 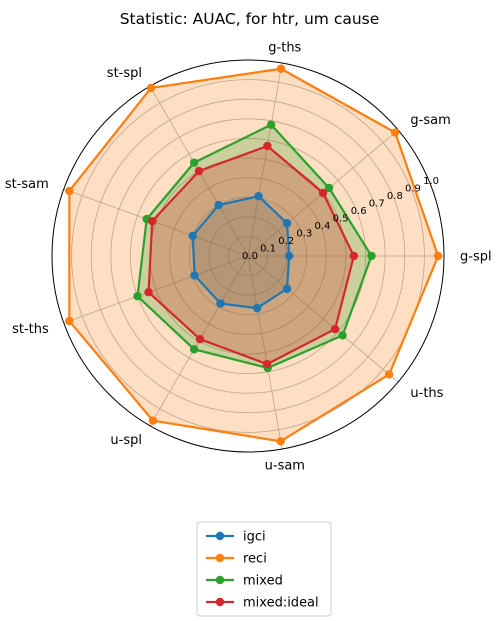 I want to click on axis-label-g-ths: g-ths, so click(x=284, y=48).